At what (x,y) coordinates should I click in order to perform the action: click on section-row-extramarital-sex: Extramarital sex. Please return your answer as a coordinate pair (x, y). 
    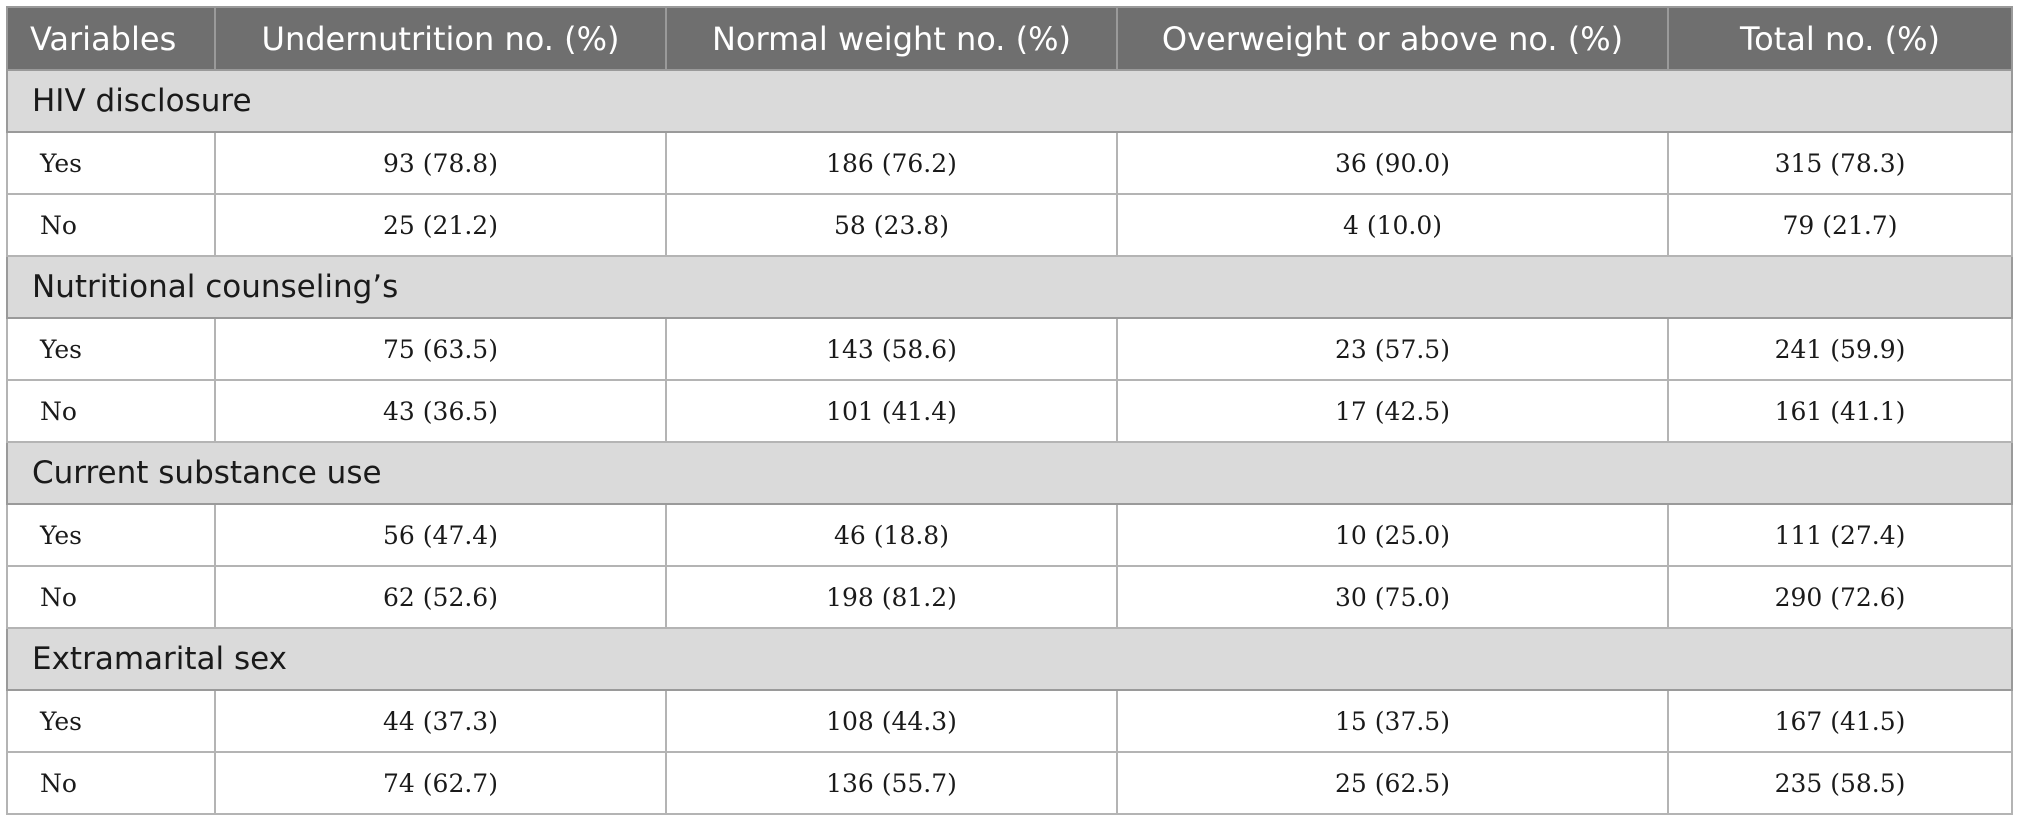
    Looking at the image, I should click on (1009, 659).